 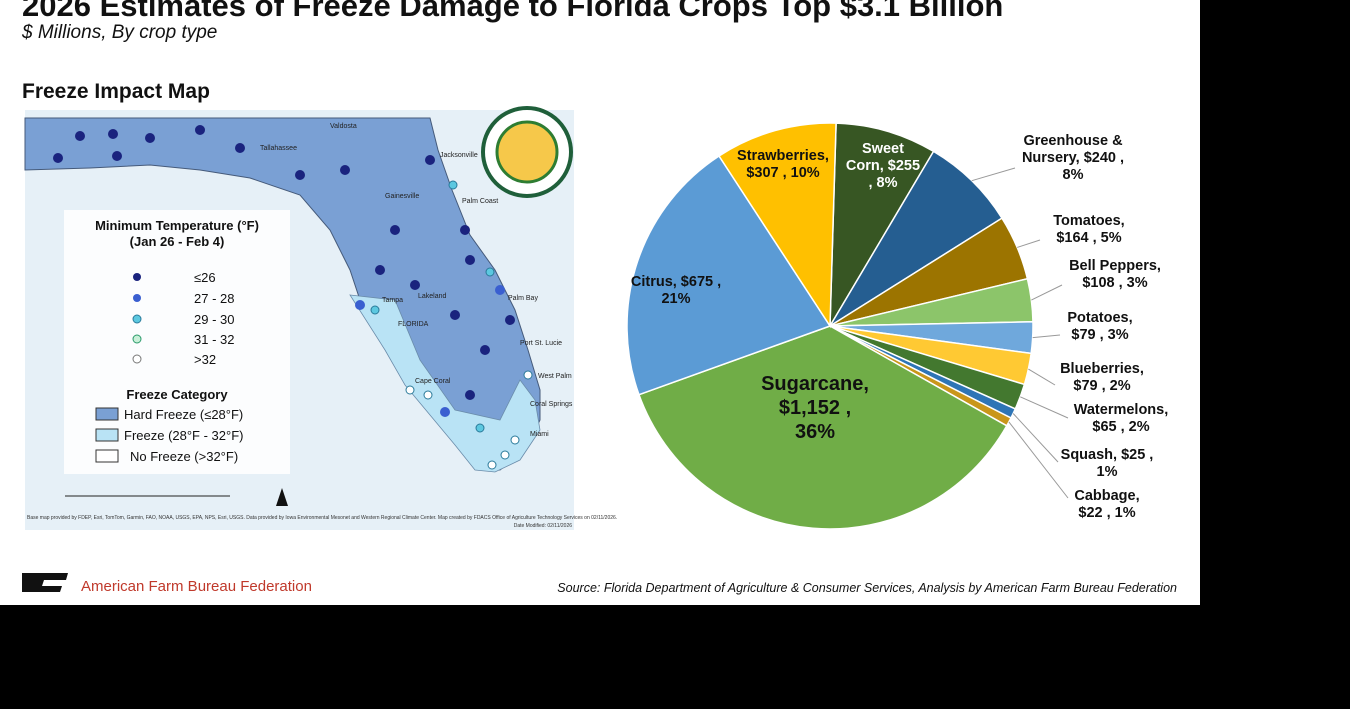 I want to click on legend-item: 29 - 30, so click(x=214, y=319).